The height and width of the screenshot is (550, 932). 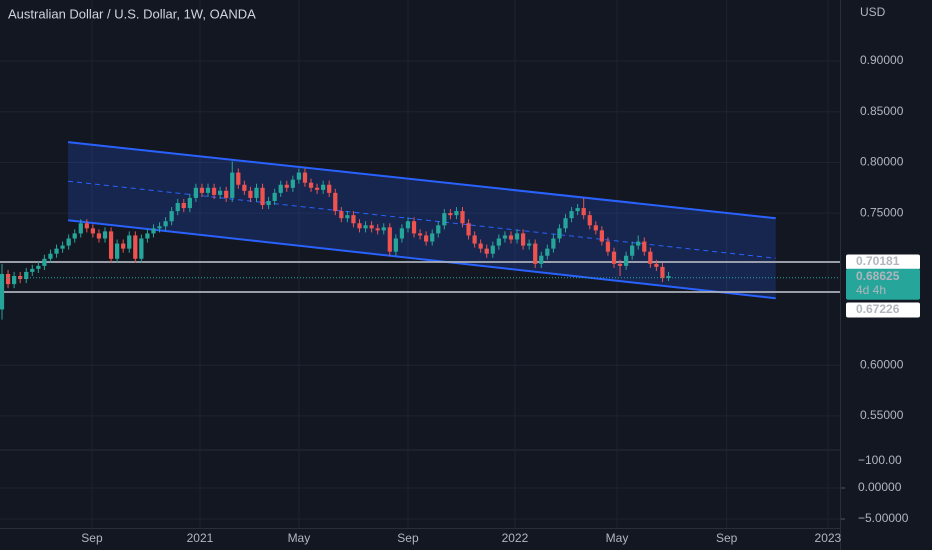 I want to click on channel-upper, so click(x=421, y=180).